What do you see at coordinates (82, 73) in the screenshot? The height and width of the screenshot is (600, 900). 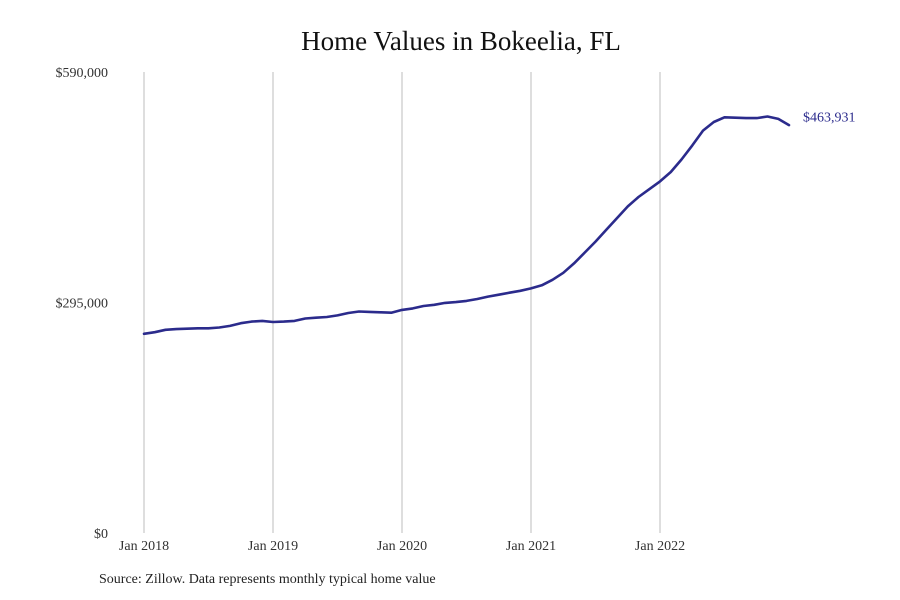 I see `y-tick-label: $590,000` at bounding box center [82, 73].